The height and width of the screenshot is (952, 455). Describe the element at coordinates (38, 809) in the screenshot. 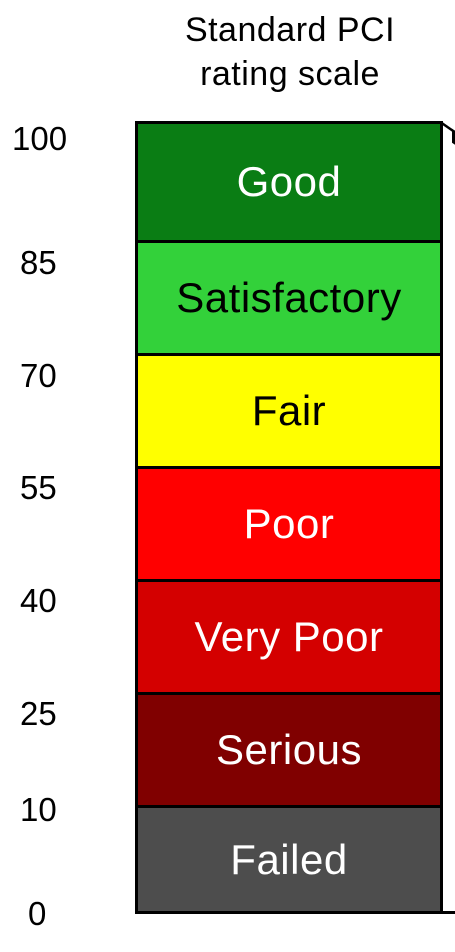

I see `tick-label-10: 10` at that location.